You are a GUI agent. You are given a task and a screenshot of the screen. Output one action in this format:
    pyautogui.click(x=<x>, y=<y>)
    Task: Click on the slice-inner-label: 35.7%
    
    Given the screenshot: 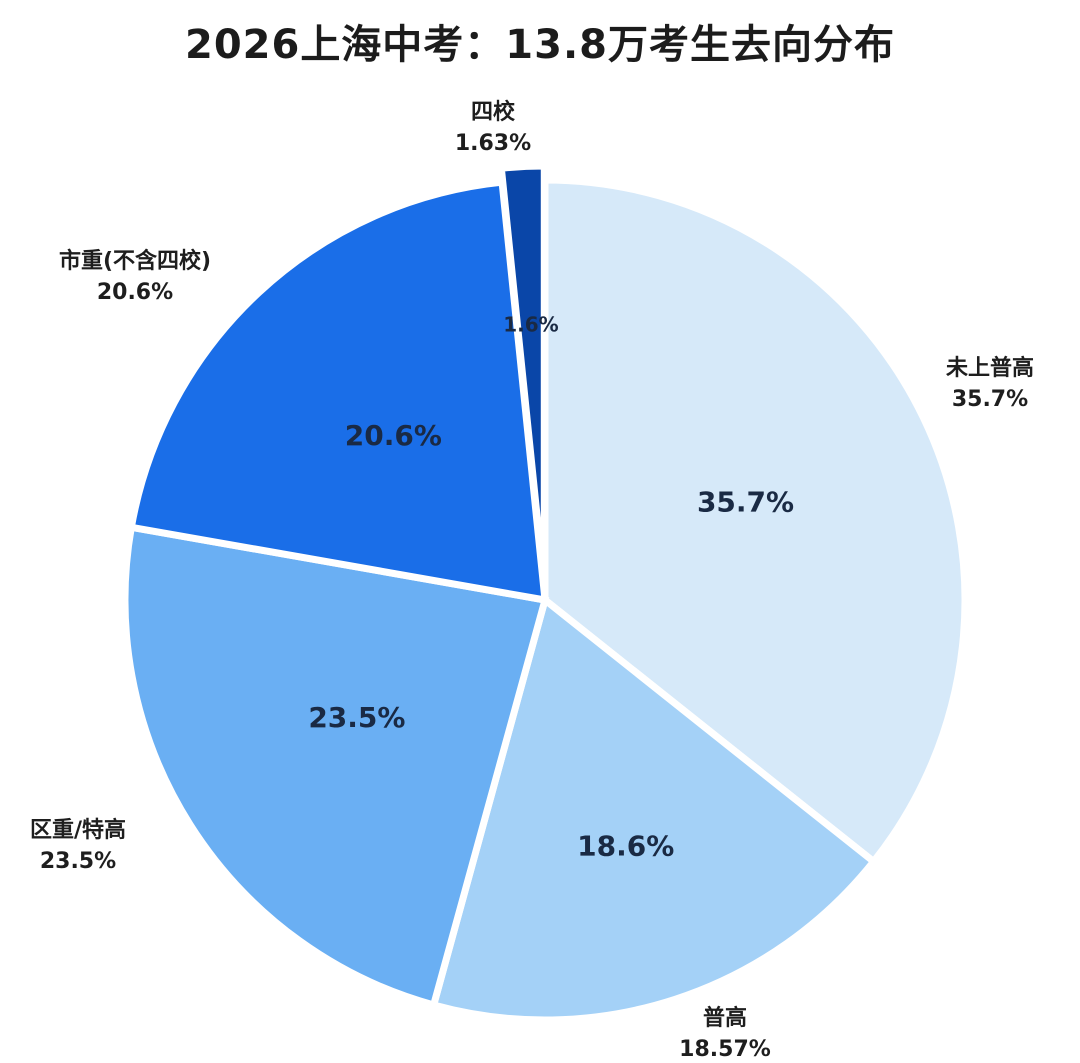 What is the action you would take?
    pyautogui.click(x=745, y=501)
    